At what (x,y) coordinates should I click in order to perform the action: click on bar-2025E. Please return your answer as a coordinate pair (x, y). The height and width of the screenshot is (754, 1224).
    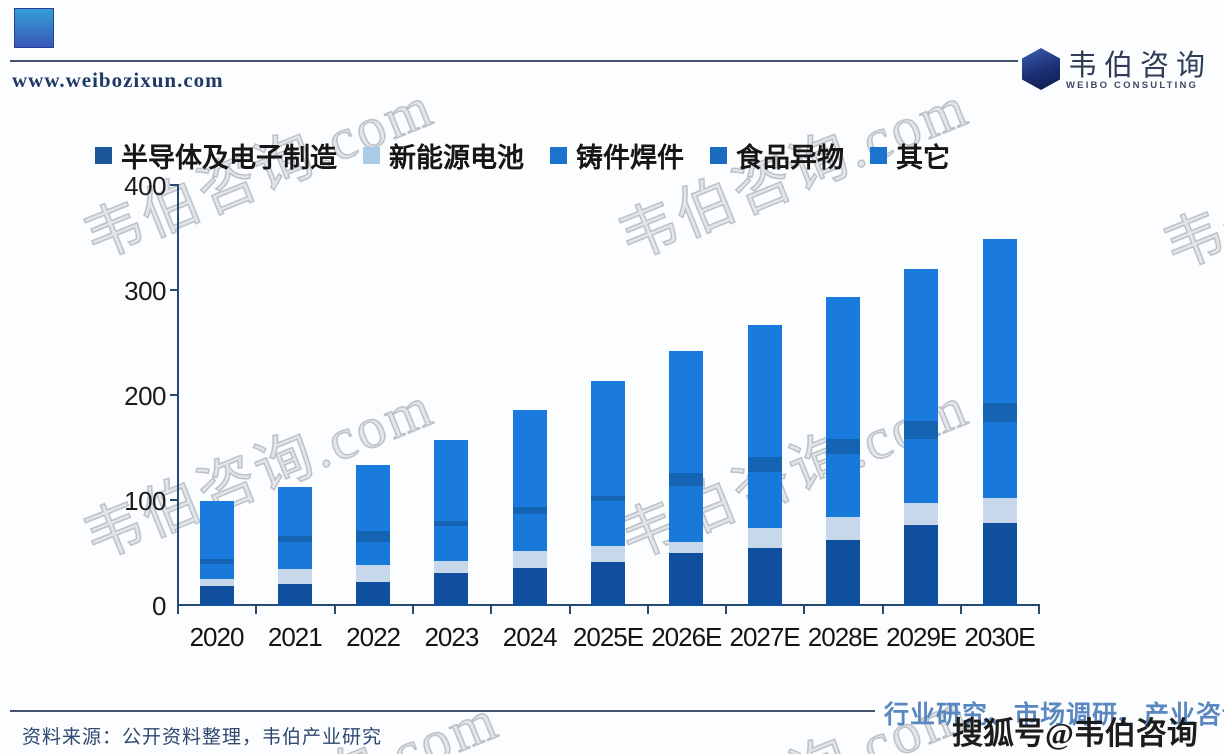
    Looking at the image, I should click on (608, 493).